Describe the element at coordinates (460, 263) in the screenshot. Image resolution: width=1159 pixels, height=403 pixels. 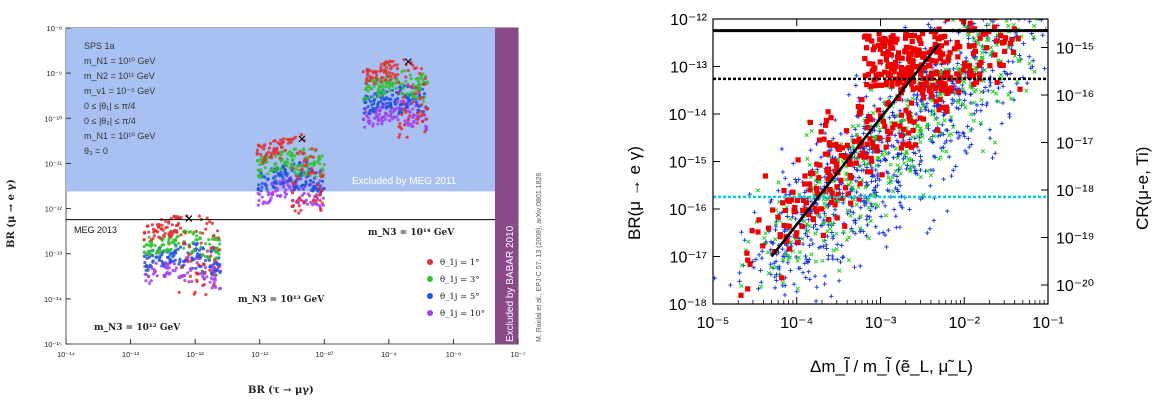
I see `legend-label: θ_1j = 1°` at that location.